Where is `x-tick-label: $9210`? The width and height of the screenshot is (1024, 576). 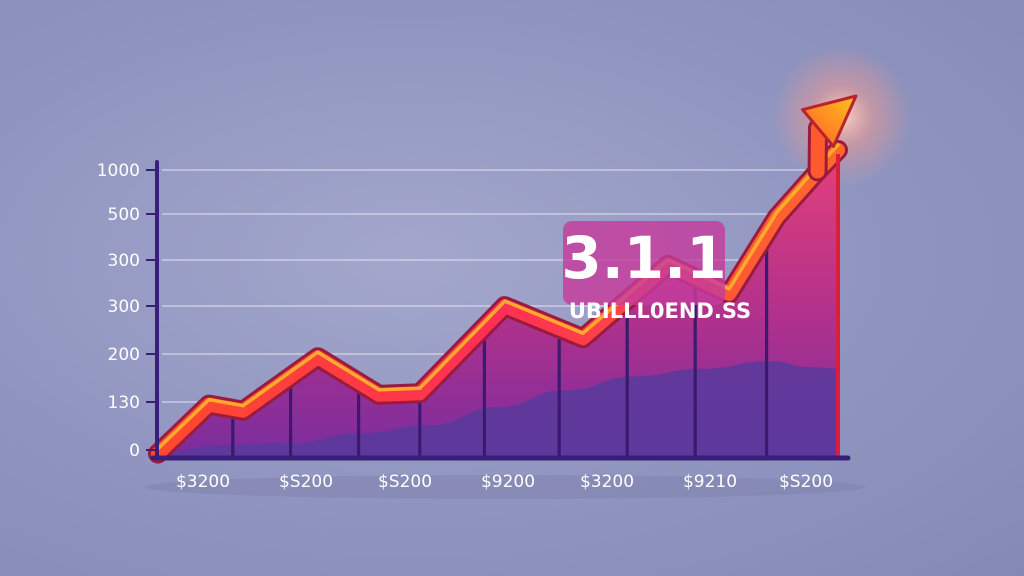 x-tick-label: $9210 is located at coordinates (710, 482).